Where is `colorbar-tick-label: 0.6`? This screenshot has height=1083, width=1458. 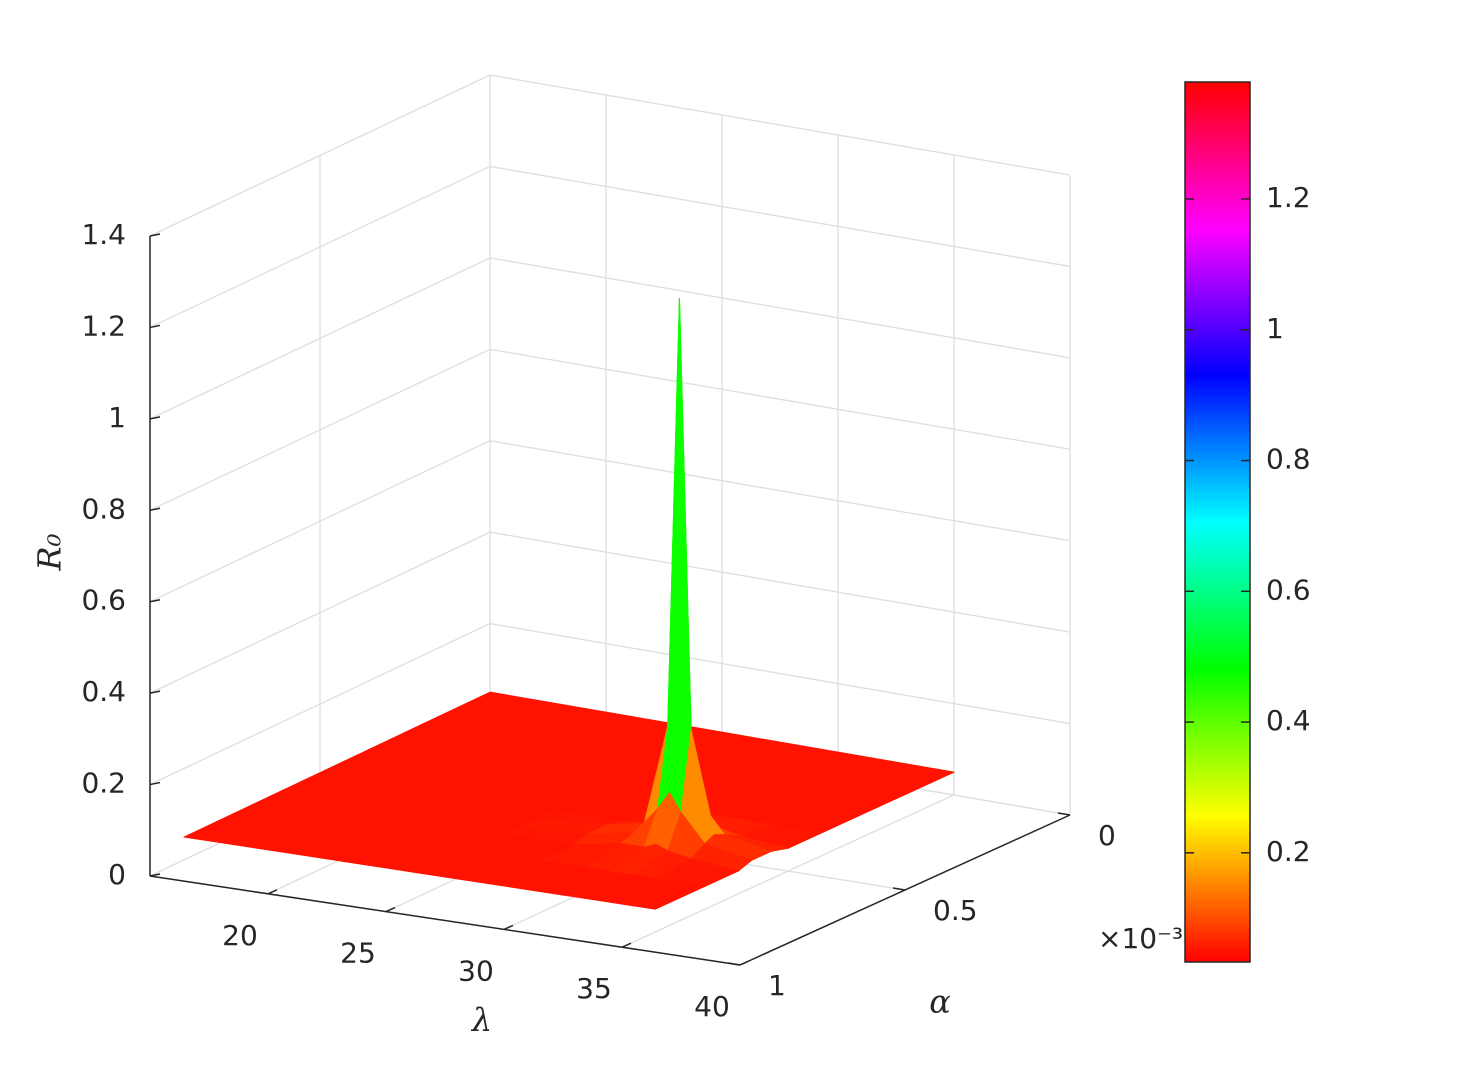 colorbar-tick-label: 0.6 is located at coordinates (1288, 589).